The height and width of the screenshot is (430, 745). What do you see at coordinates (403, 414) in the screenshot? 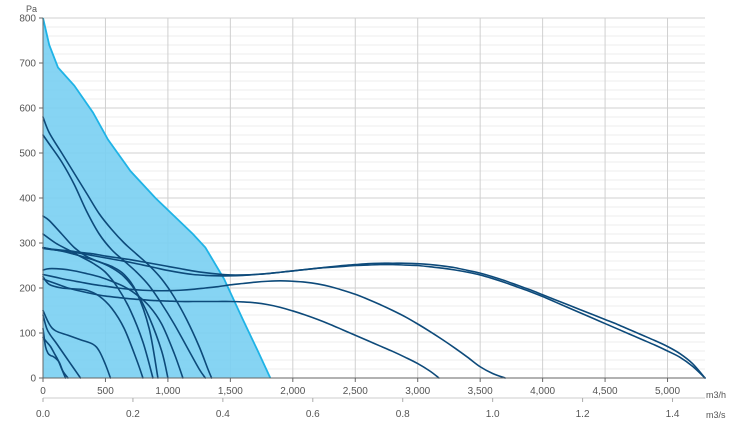
I see `x2-tick-label: 0.8` at bounding box center [403, 414].